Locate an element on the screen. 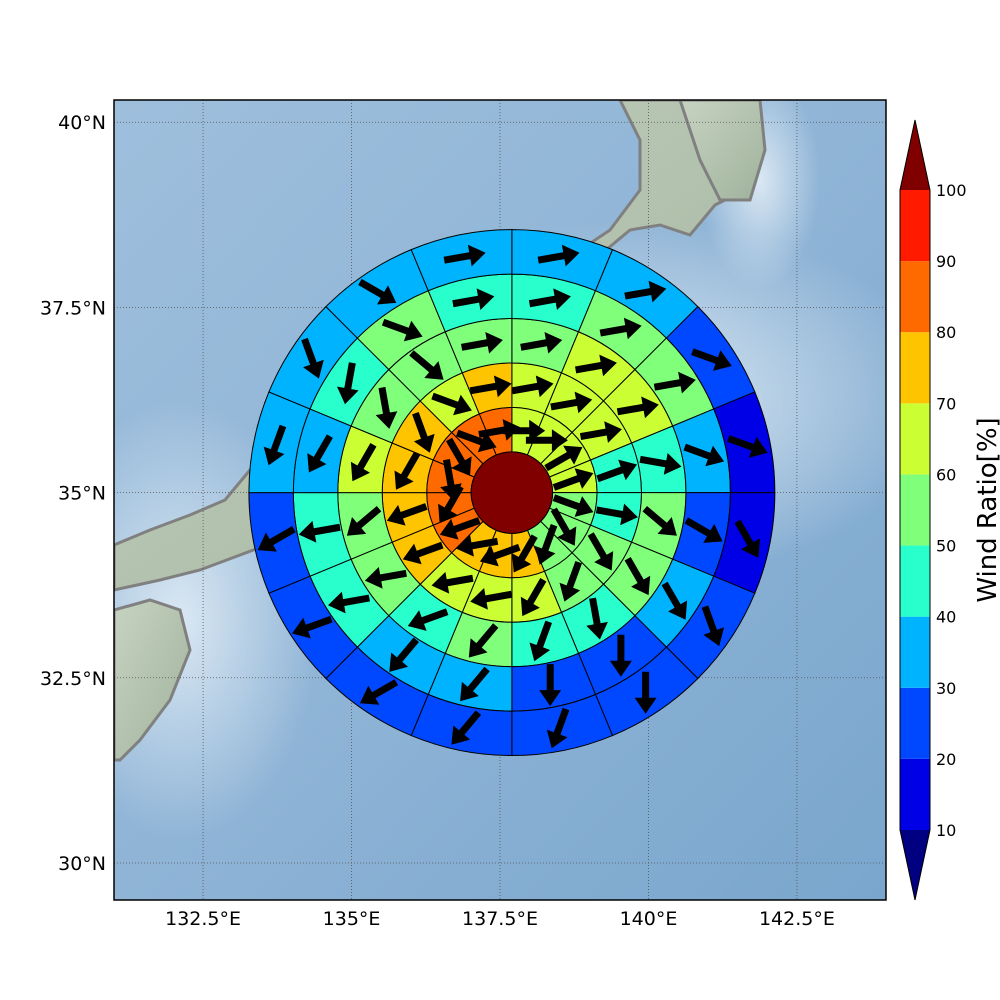  colorbar-tick-label: 60 is located at coordinates (946, 474).